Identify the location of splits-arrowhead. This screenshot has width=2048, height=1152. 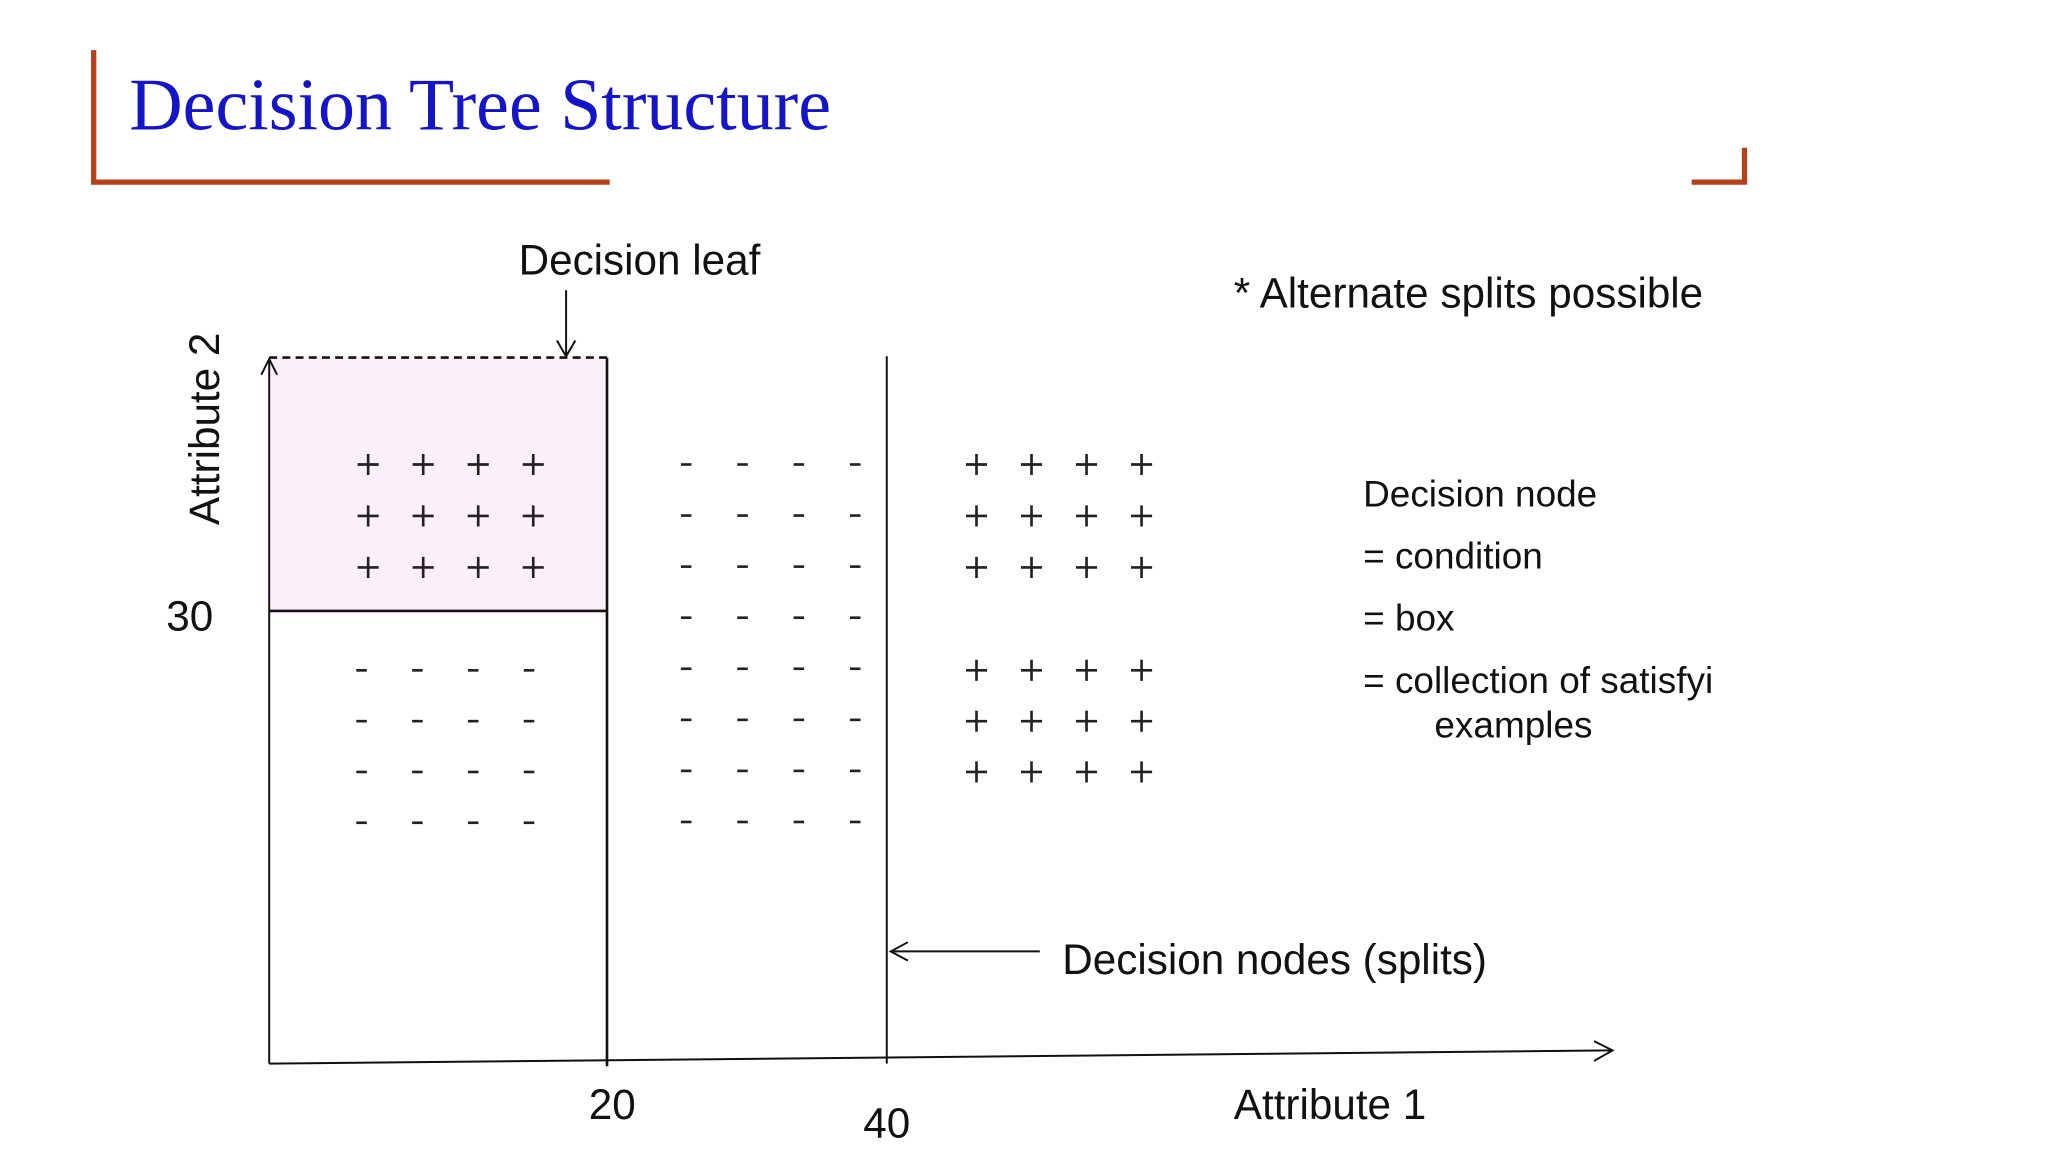
(898, 951).